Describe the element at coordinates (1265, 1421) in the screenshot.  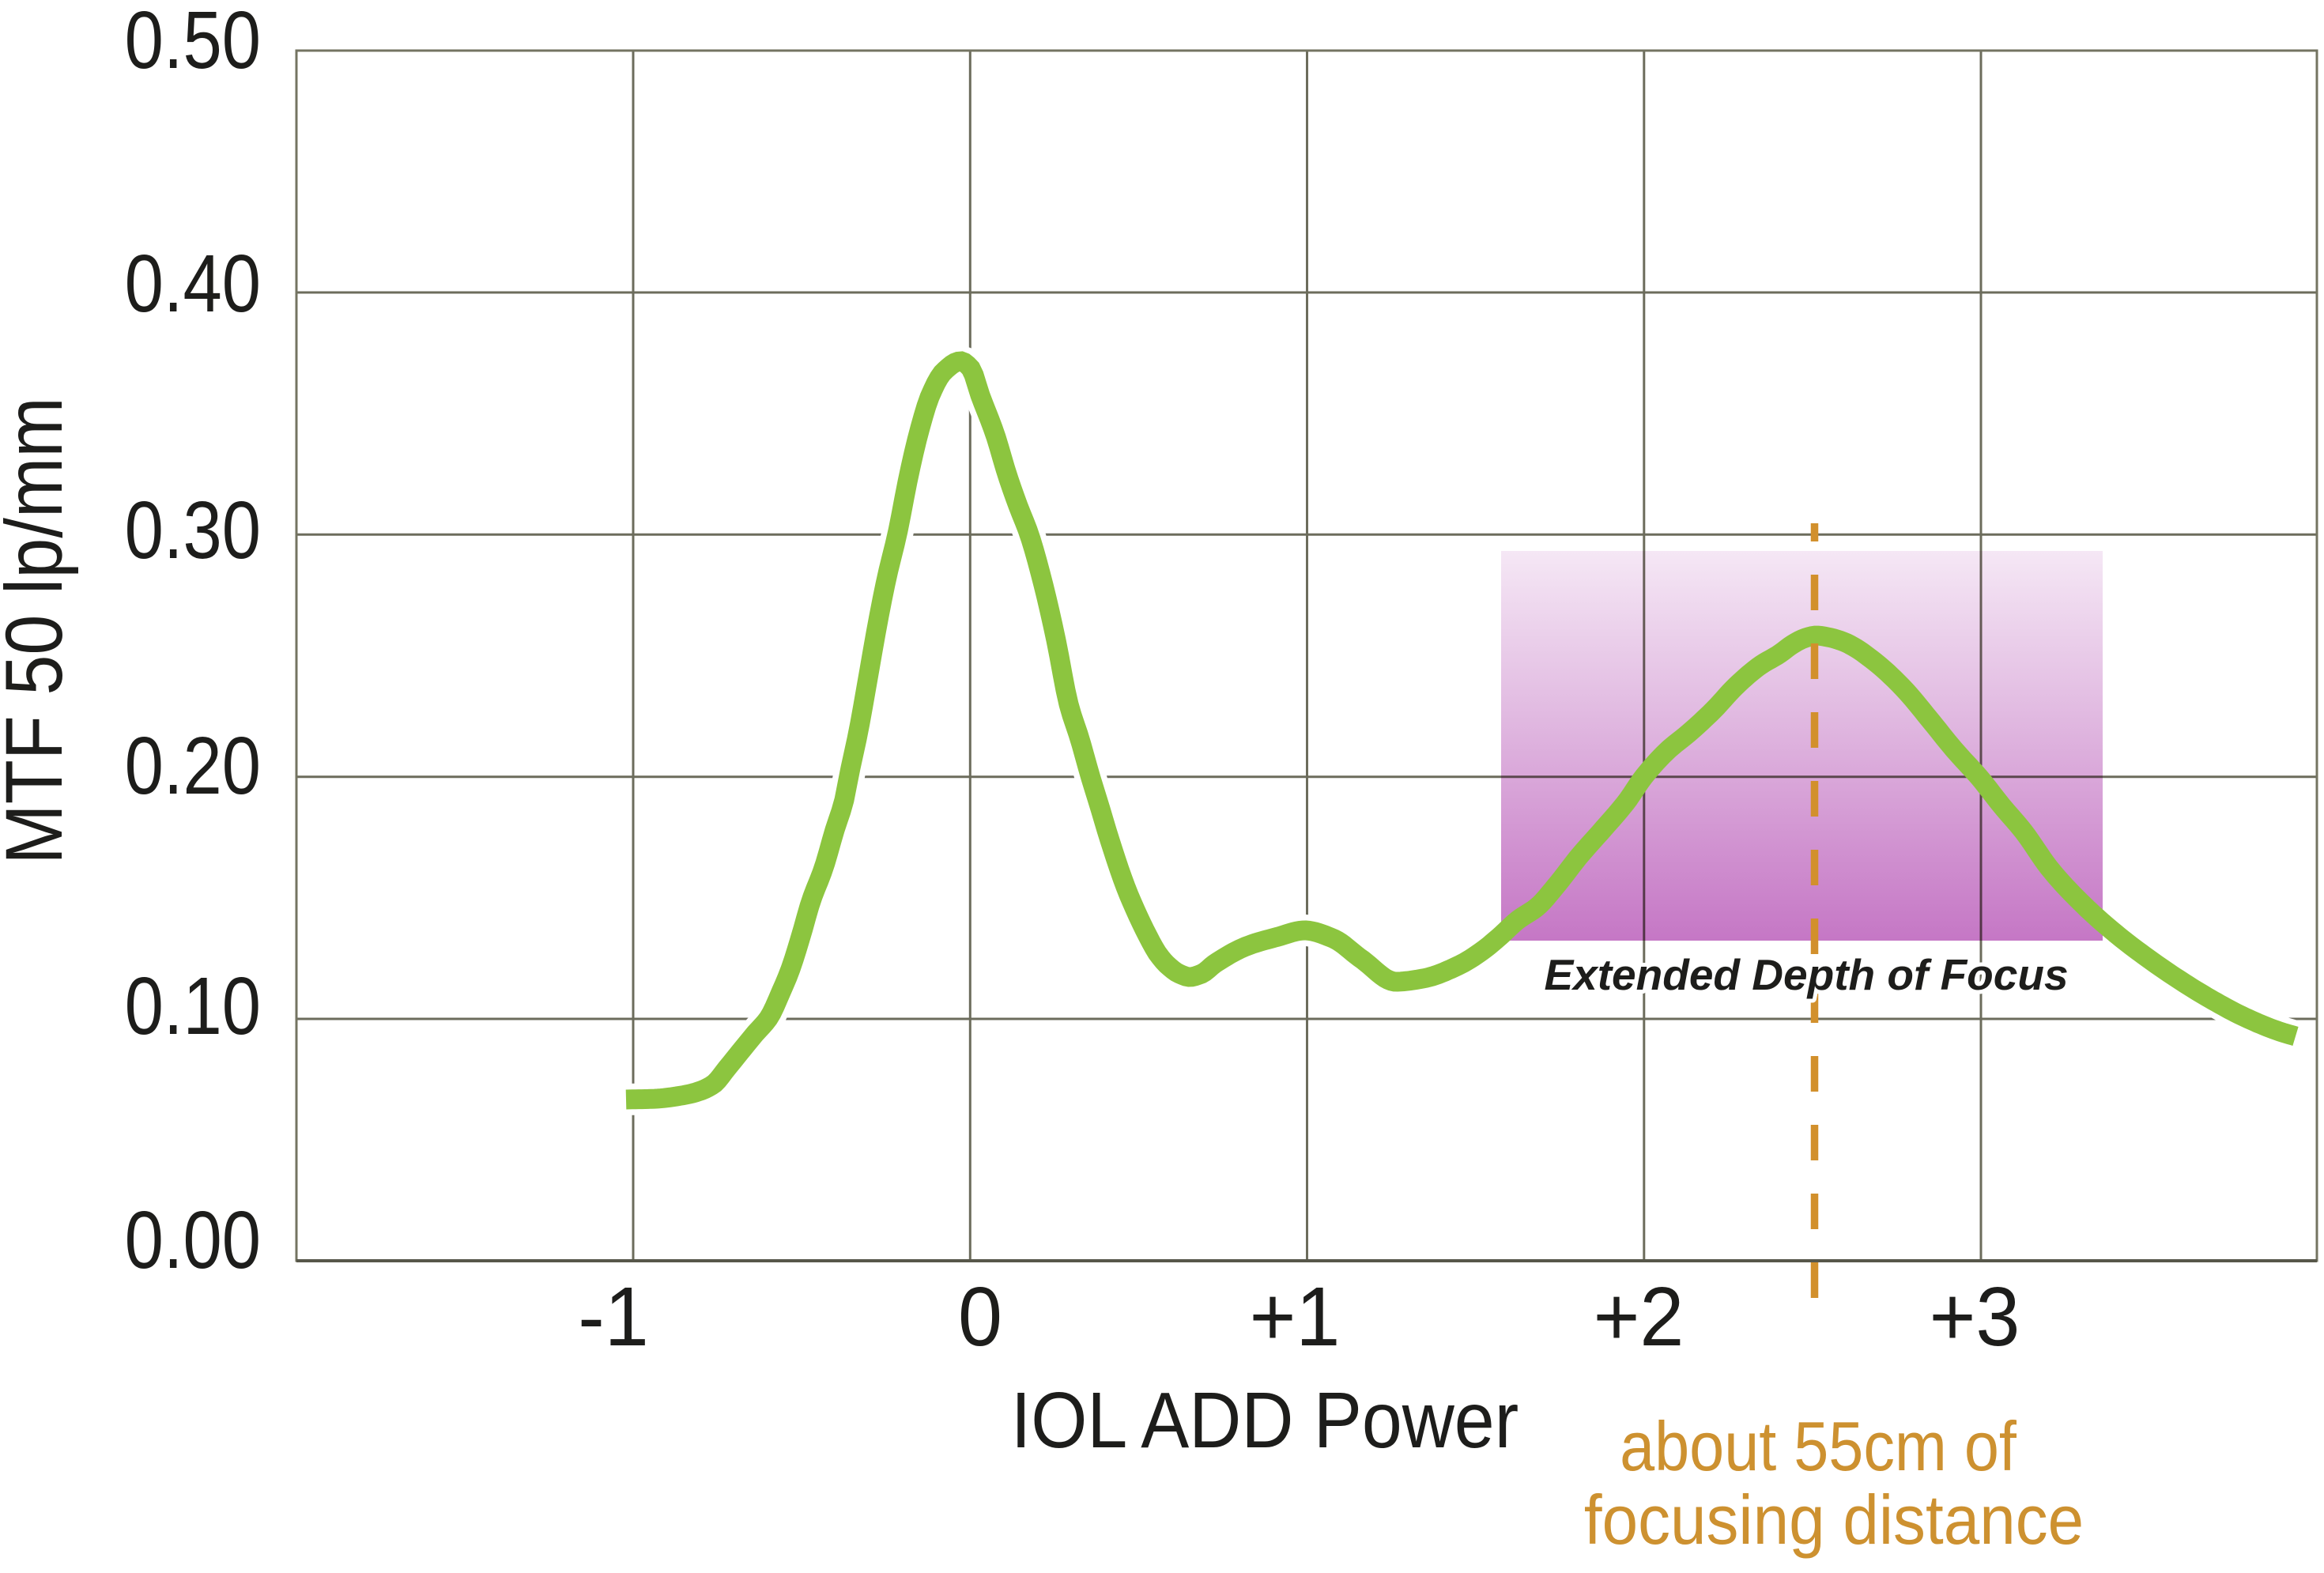
I see `svg-text: IOL ADD Power` at that location.